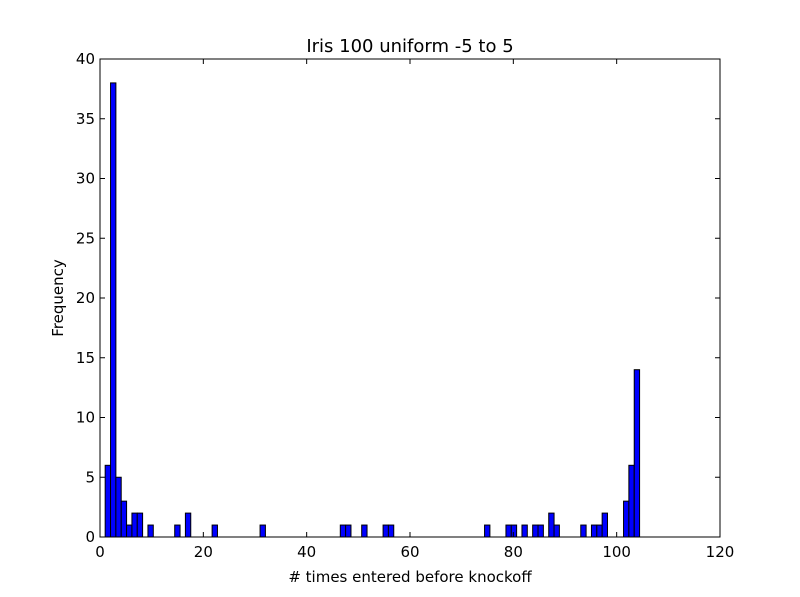 The height and width of the screenshot is (597, 800). Describe the element at coordinates (85, 418) in the screenshot. I see `y-tick-label: 10` at that location.